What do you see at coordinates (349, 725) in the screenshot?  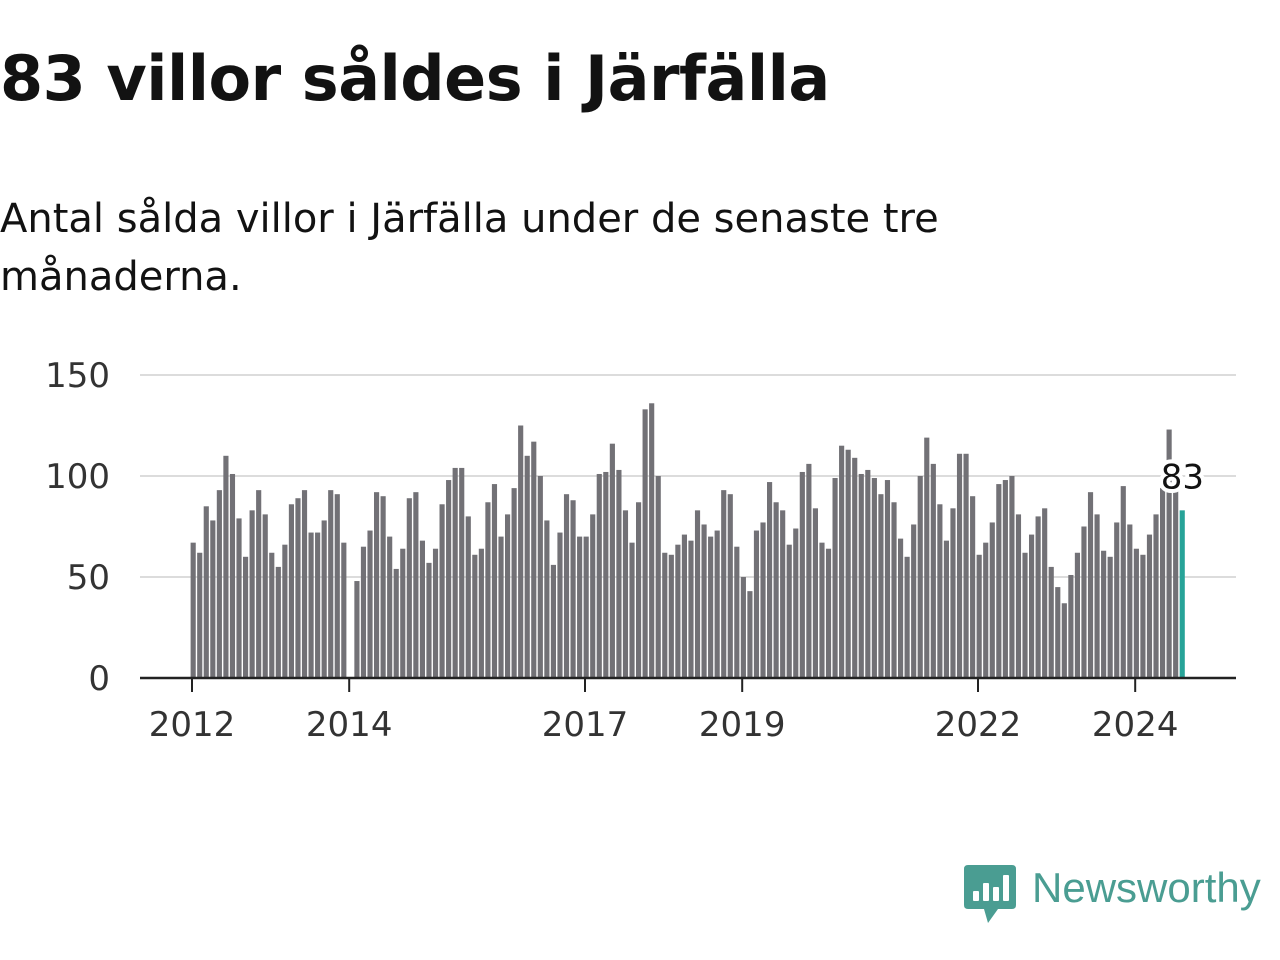 I see `x-tick-label: 2014` at bounding box center [349, 725].